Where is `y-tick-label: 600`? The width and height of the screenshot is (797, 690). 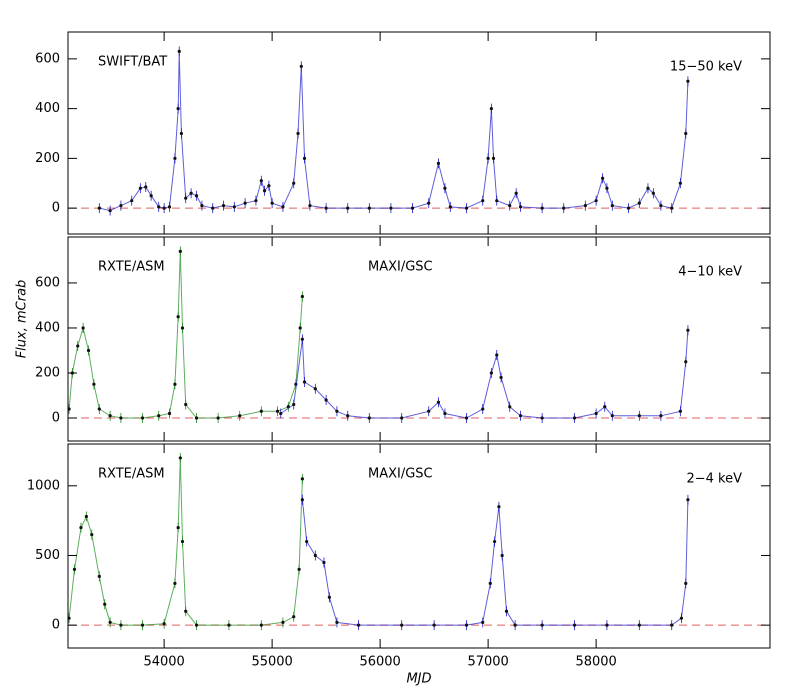 y-tick-label: 600 is located at coordinates (47, 58).